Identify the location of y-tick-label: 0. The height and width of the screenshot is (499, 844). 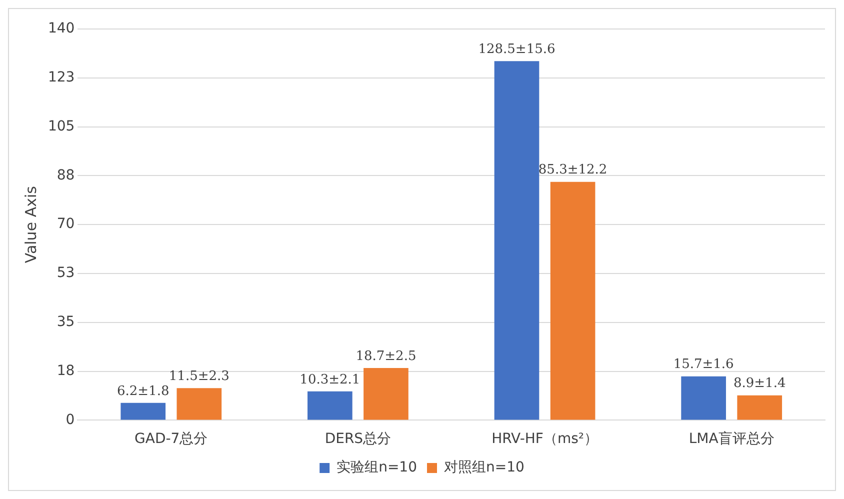
(70, 420).